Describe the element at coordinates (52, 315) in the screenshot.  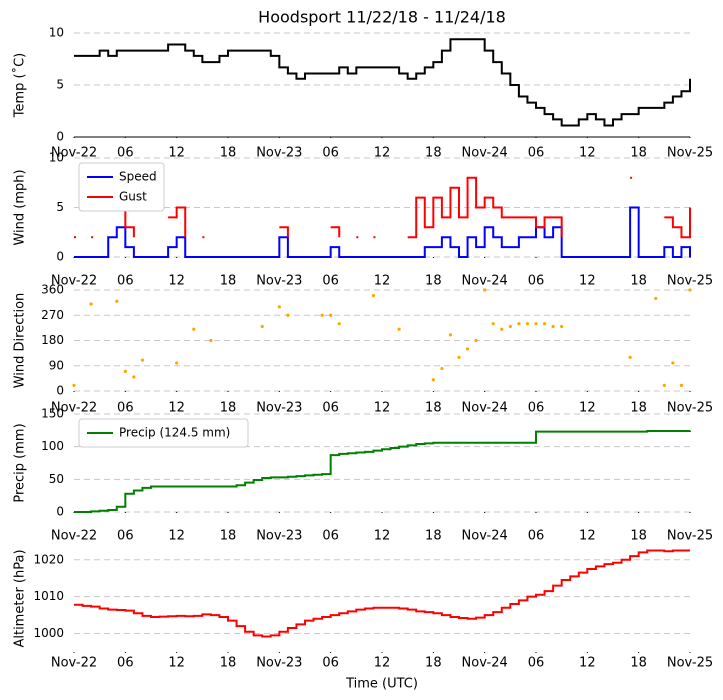
I see `y-tick-label: 270` at that location.